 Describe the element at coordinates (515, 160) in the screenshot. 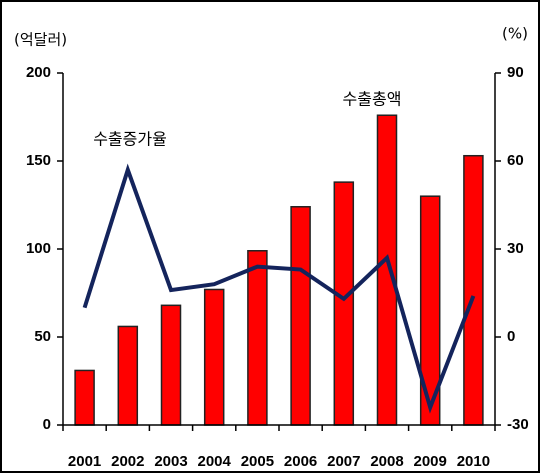

I see `y2-tick-label: 60` at that location.